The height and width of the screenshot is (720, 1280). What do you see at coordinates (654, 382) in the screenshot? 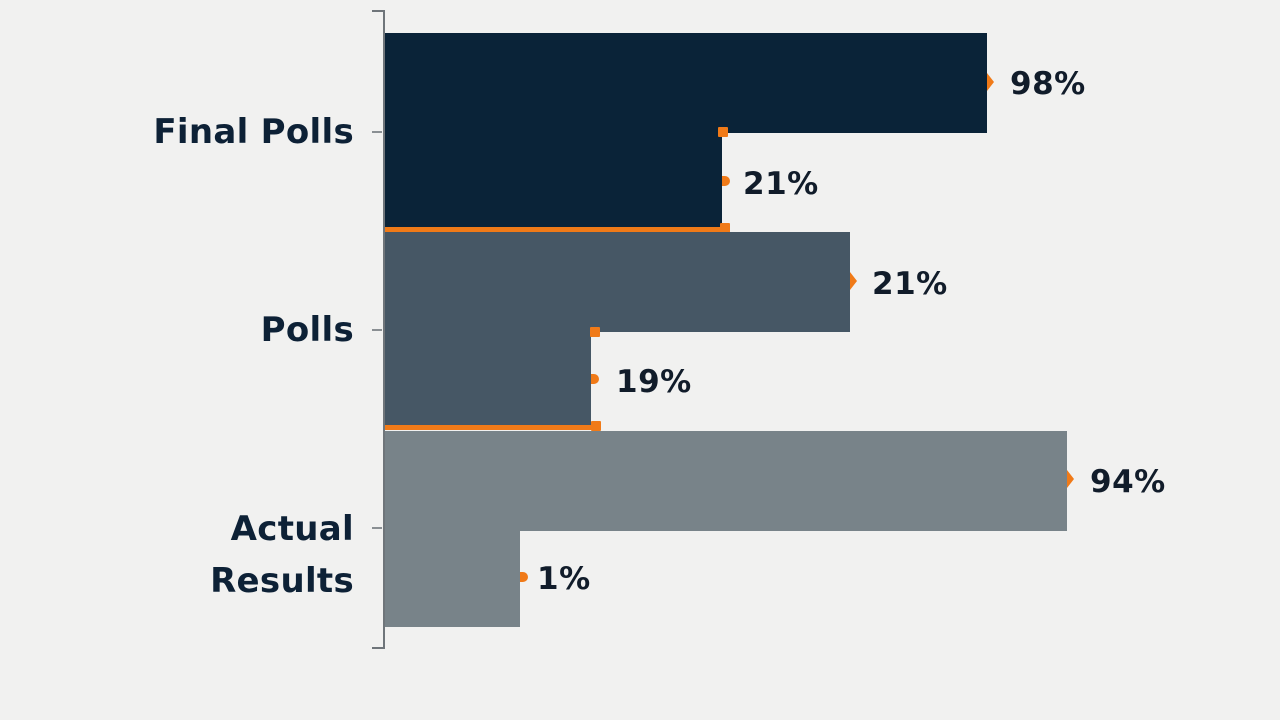
I see `value-label: 19%` at bounding box center [654, 382].